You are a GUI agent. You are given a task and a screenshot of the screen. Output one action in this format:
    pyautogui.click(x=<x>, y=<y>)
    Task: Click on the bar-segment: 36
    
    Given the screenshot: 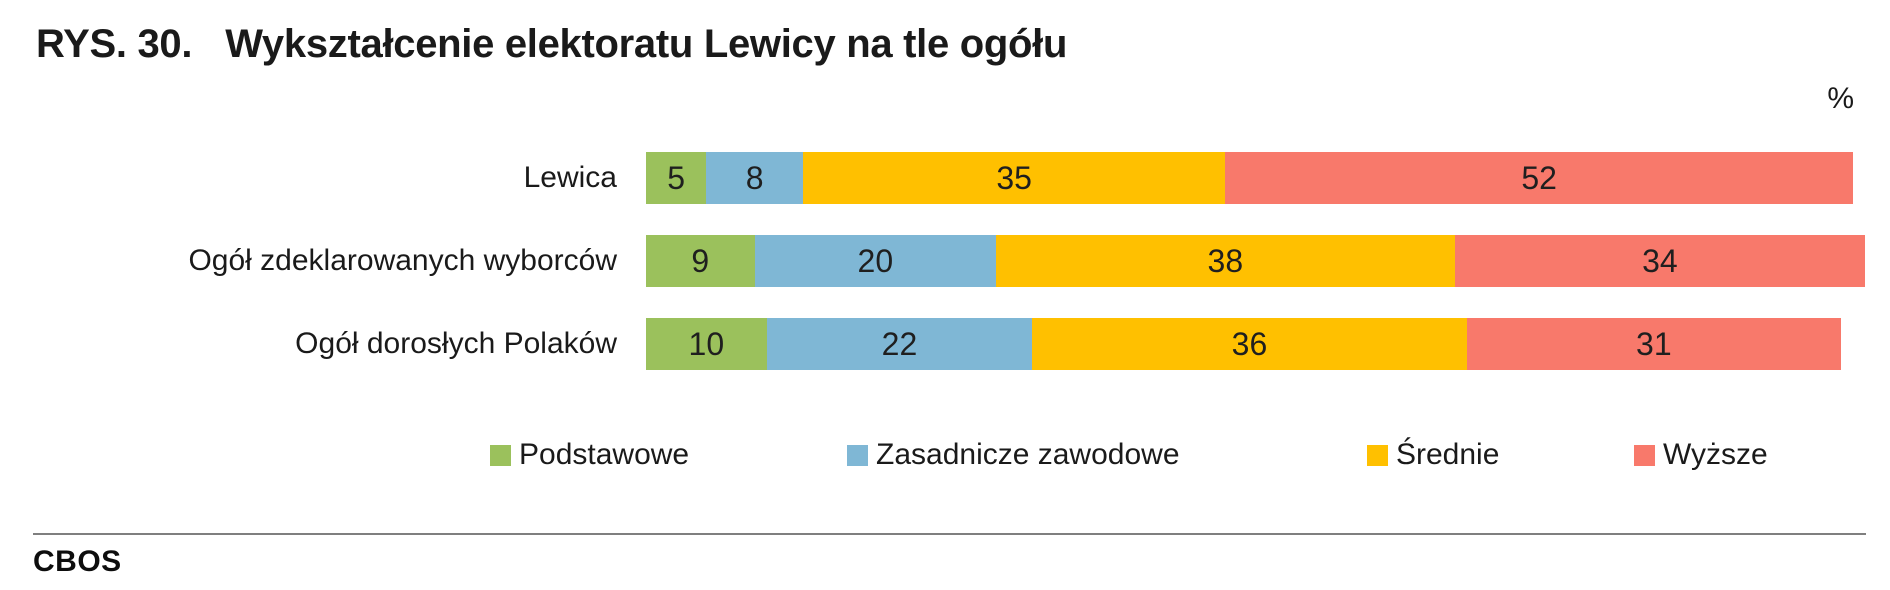 What is the action you would take?
    pyautogui.click(x=1249, y=344)
    